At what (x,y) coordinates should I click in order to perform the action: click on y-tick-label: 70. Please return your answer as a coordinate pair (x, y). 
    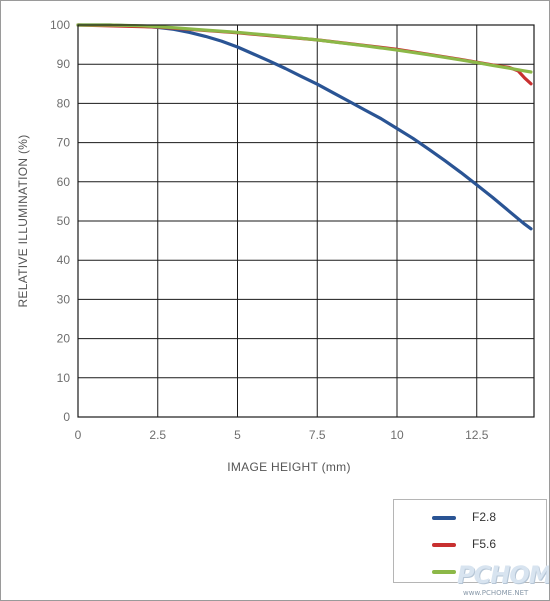
    Looking at the image, I should click on (64, 143).